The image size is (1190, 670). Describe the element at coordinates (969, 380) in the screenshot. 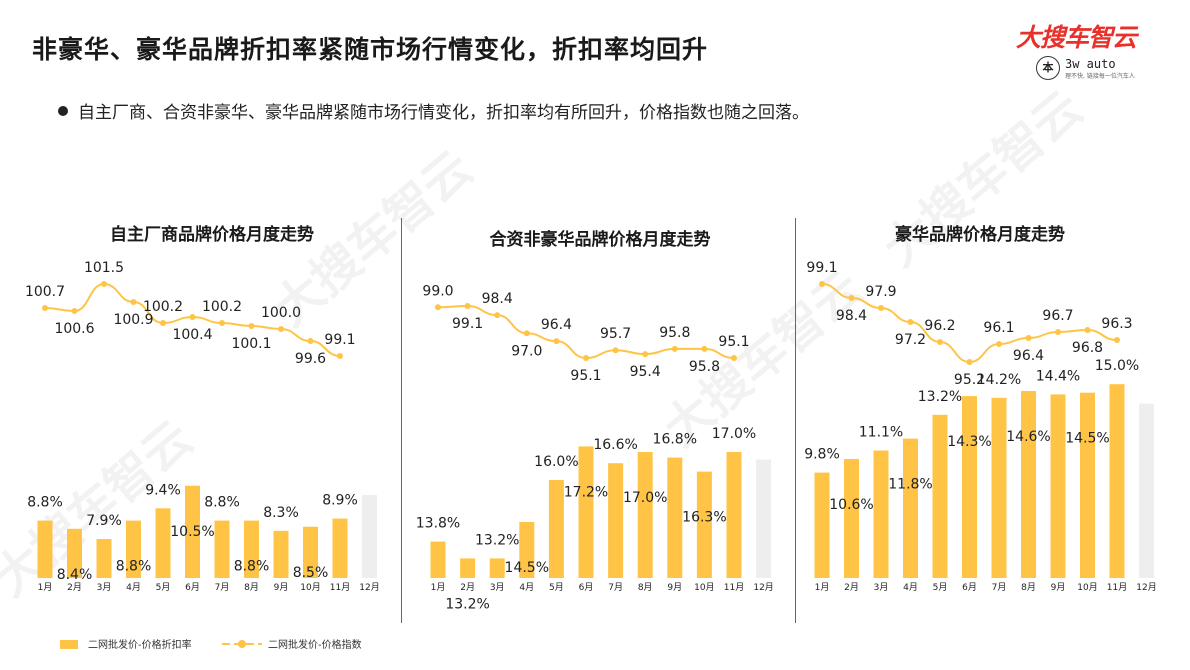

I see `line-value-label: 95.2` at that location.